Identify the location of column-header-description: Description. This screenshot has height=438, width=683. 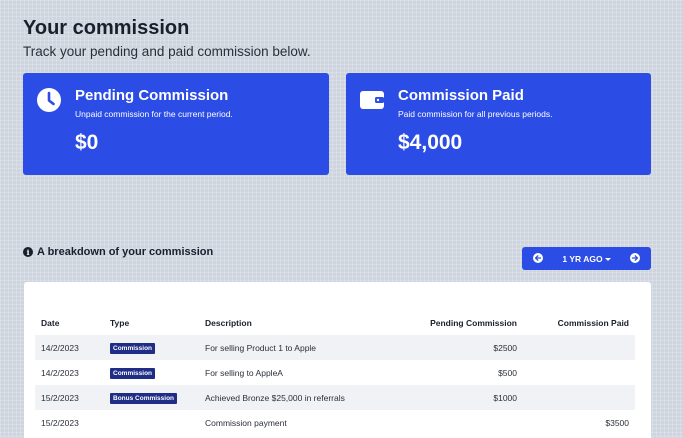
(228, 323).